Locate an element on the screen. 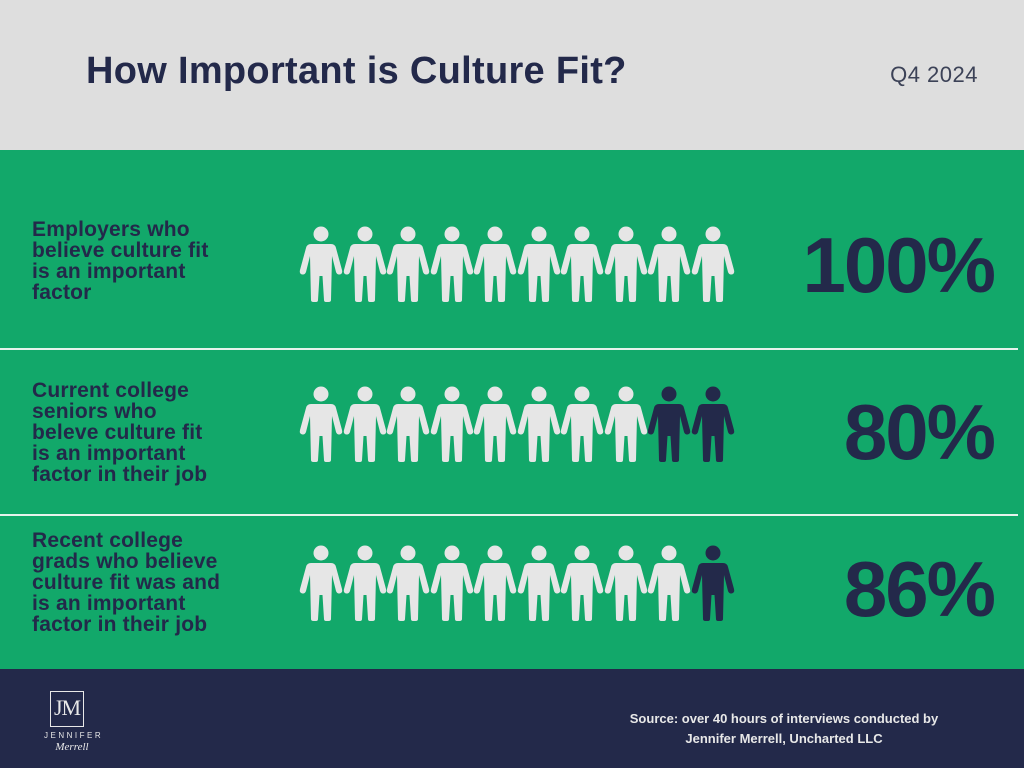 This screenshot has width=1024, height=768. period-label: Q4 2024 is located at coordinates (934, 74).